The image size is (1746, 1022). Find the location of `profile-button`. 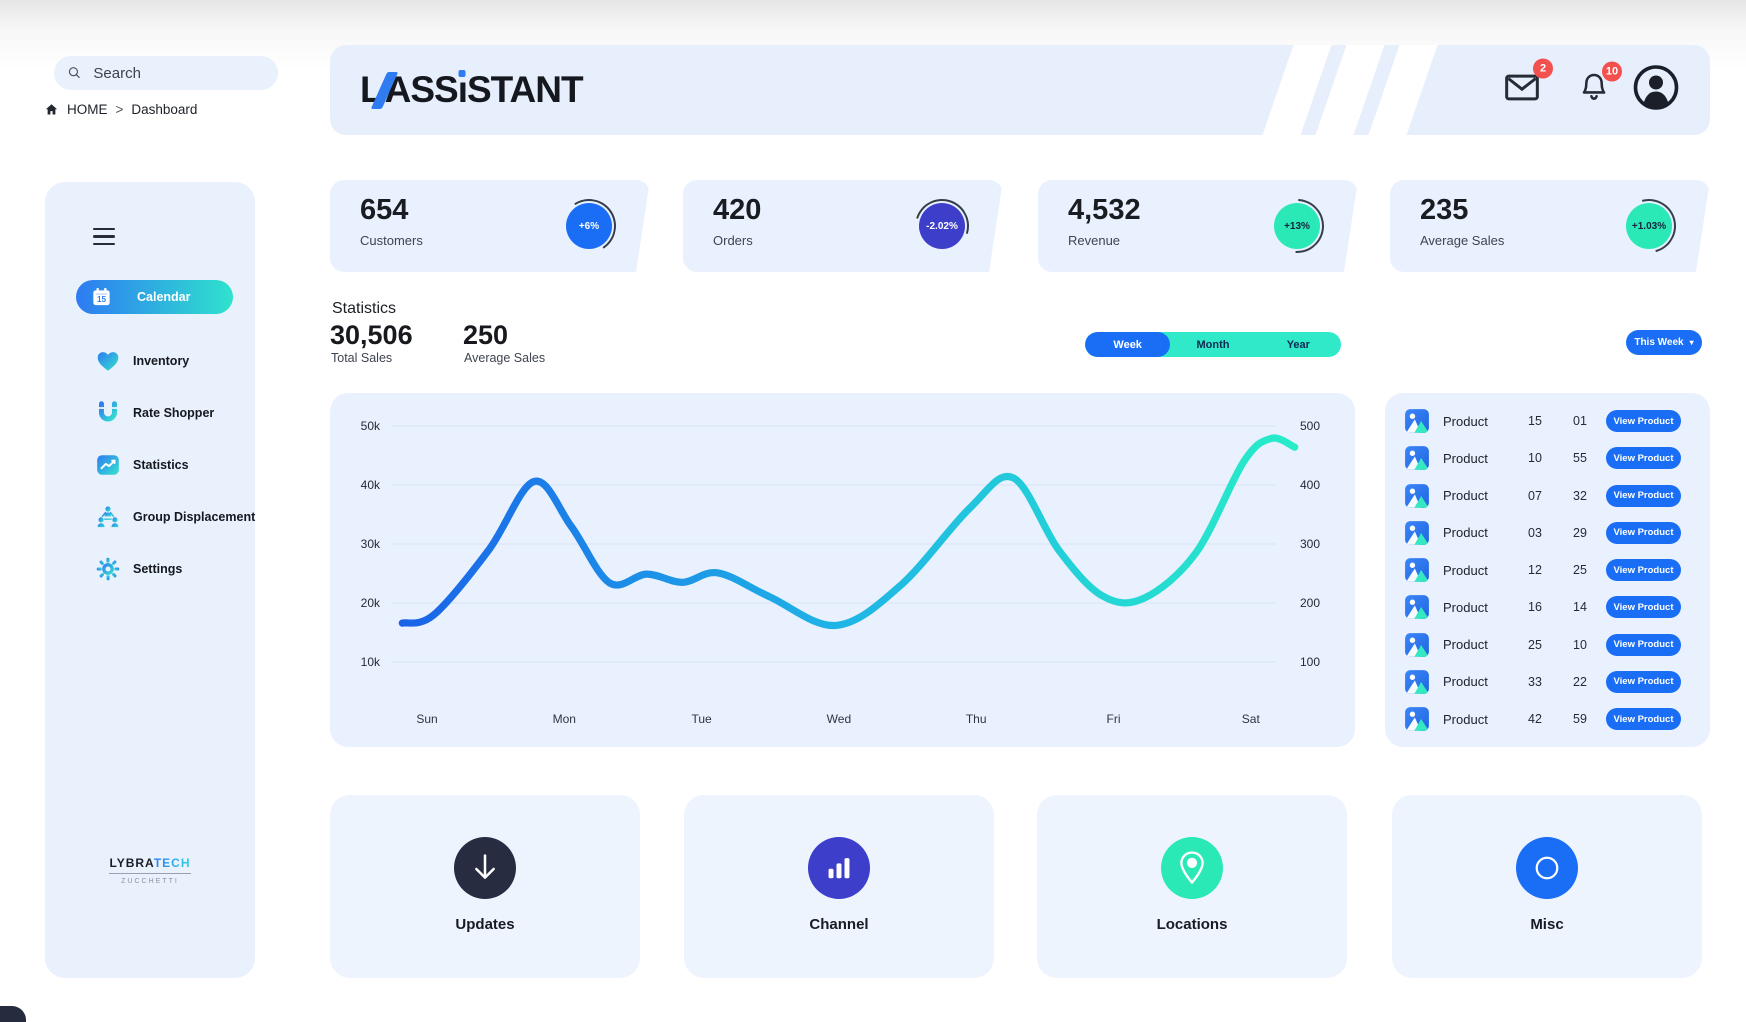

profile-button is located at coordinates (1656, 90).